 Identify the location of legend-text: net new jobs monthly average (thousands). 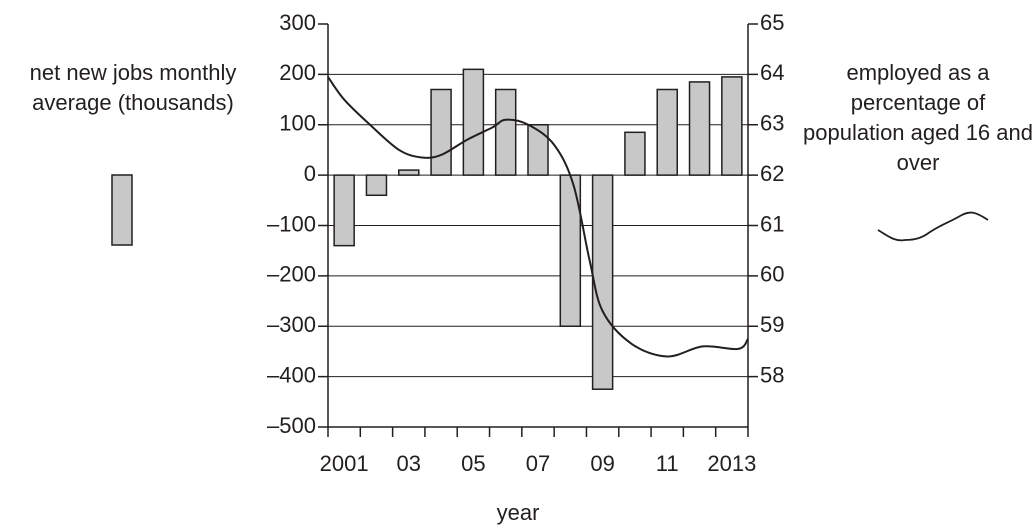
(133, 87).